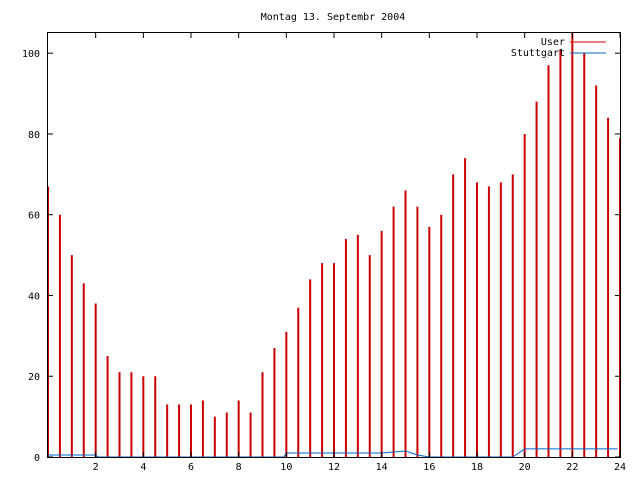  What do you see at coordinates (477, 467) in the screenshot?
I see `x-tick-label: 18` at bounding box center [477, 467].